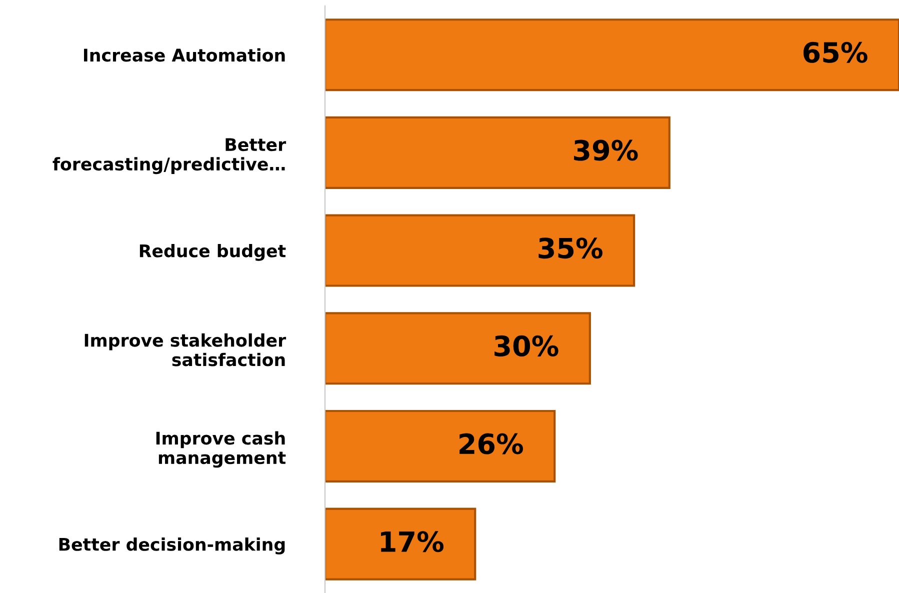 This screenshot has height=593, width=899. Describe the element at coordinates (412, 541) in the screenshot. I see `data-label: 17%` at that location.